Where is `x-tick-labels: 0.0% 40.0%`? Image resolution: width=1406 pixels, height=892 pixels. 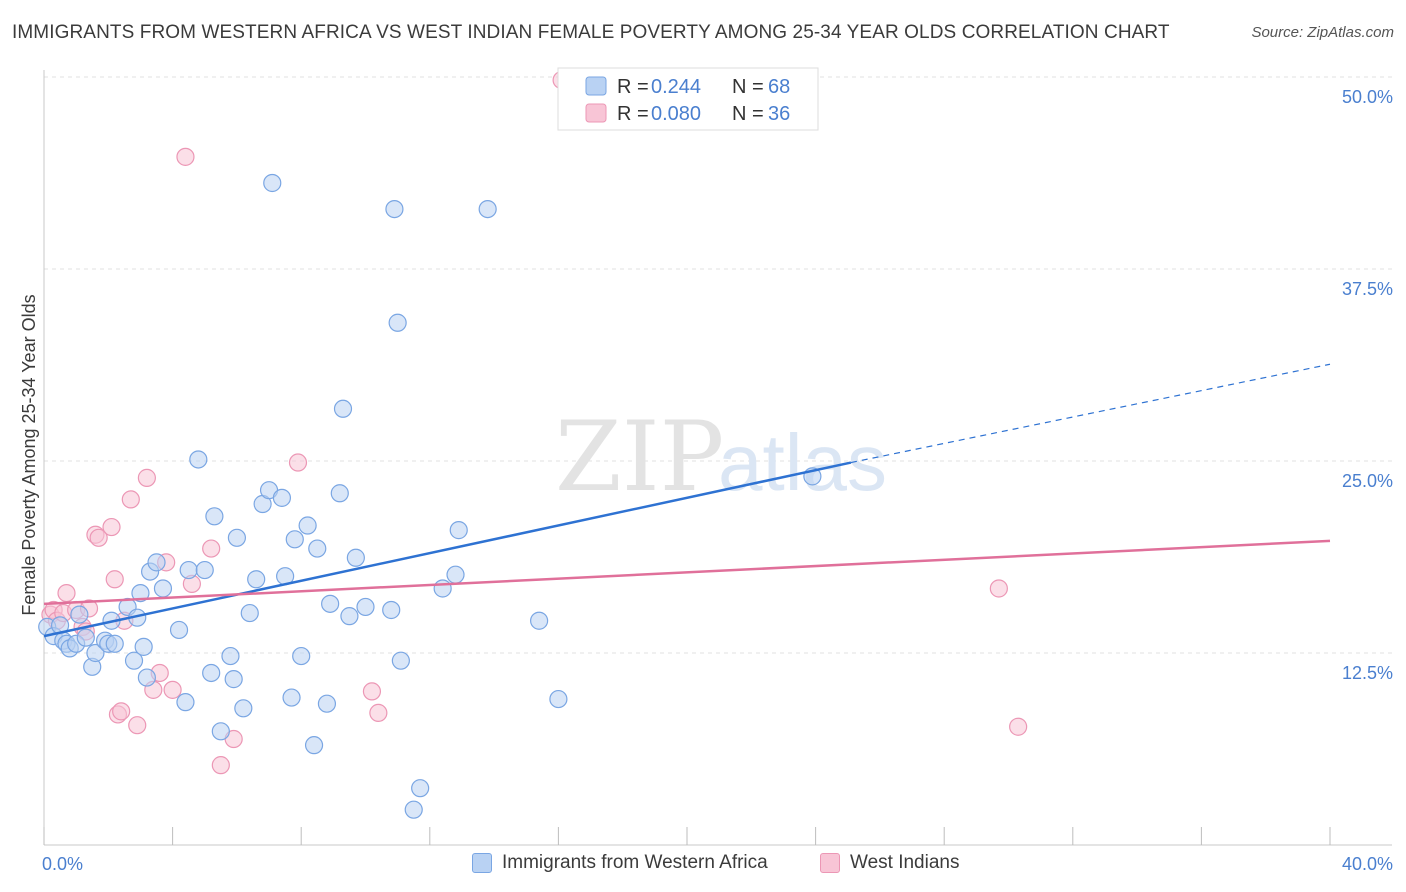
x-tick-labels: 0.0% 40.0% is located at coordinates (717, 864).